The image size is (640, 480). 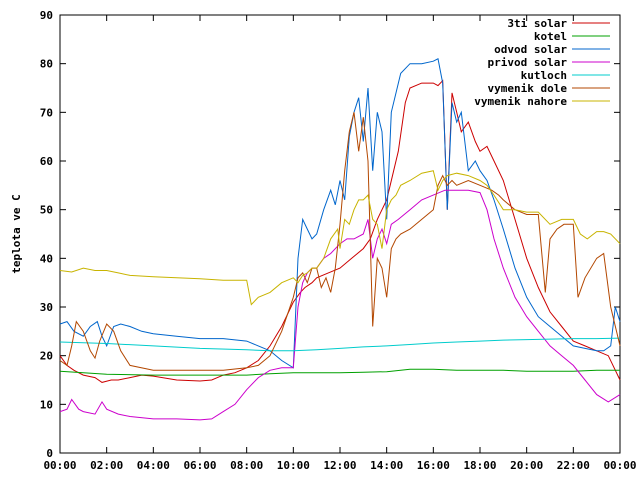 I want to click on x-tick-label: 22:00, so click(x=573, y=465).